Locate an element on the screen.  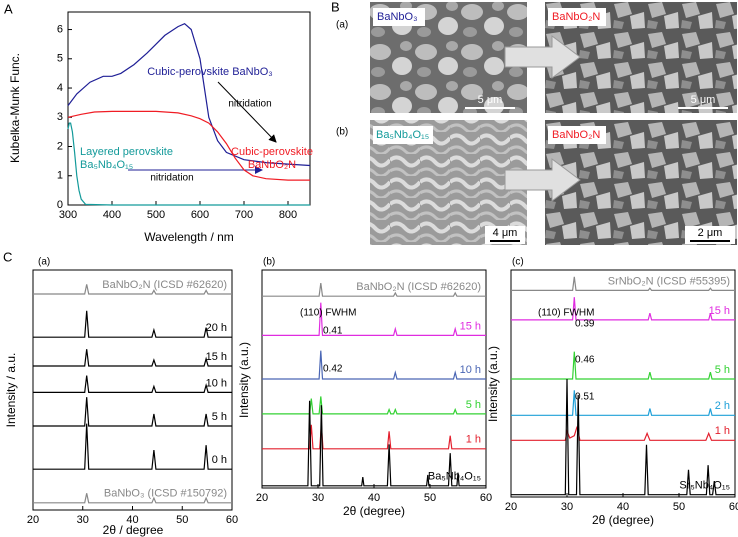
series-label: BaNbO₃ (ICSD #150792) is located at coordinates (165, 494).